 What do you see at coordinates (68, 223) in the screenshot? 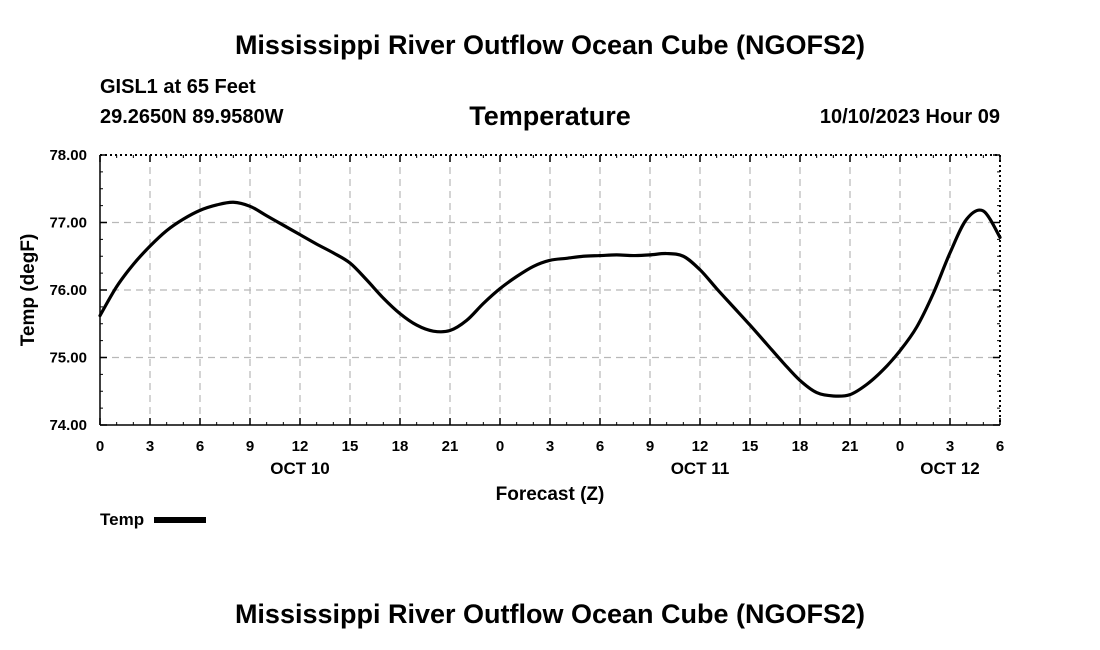
I see `y-tick-label: 77.00` at bounding box center [68, 223].